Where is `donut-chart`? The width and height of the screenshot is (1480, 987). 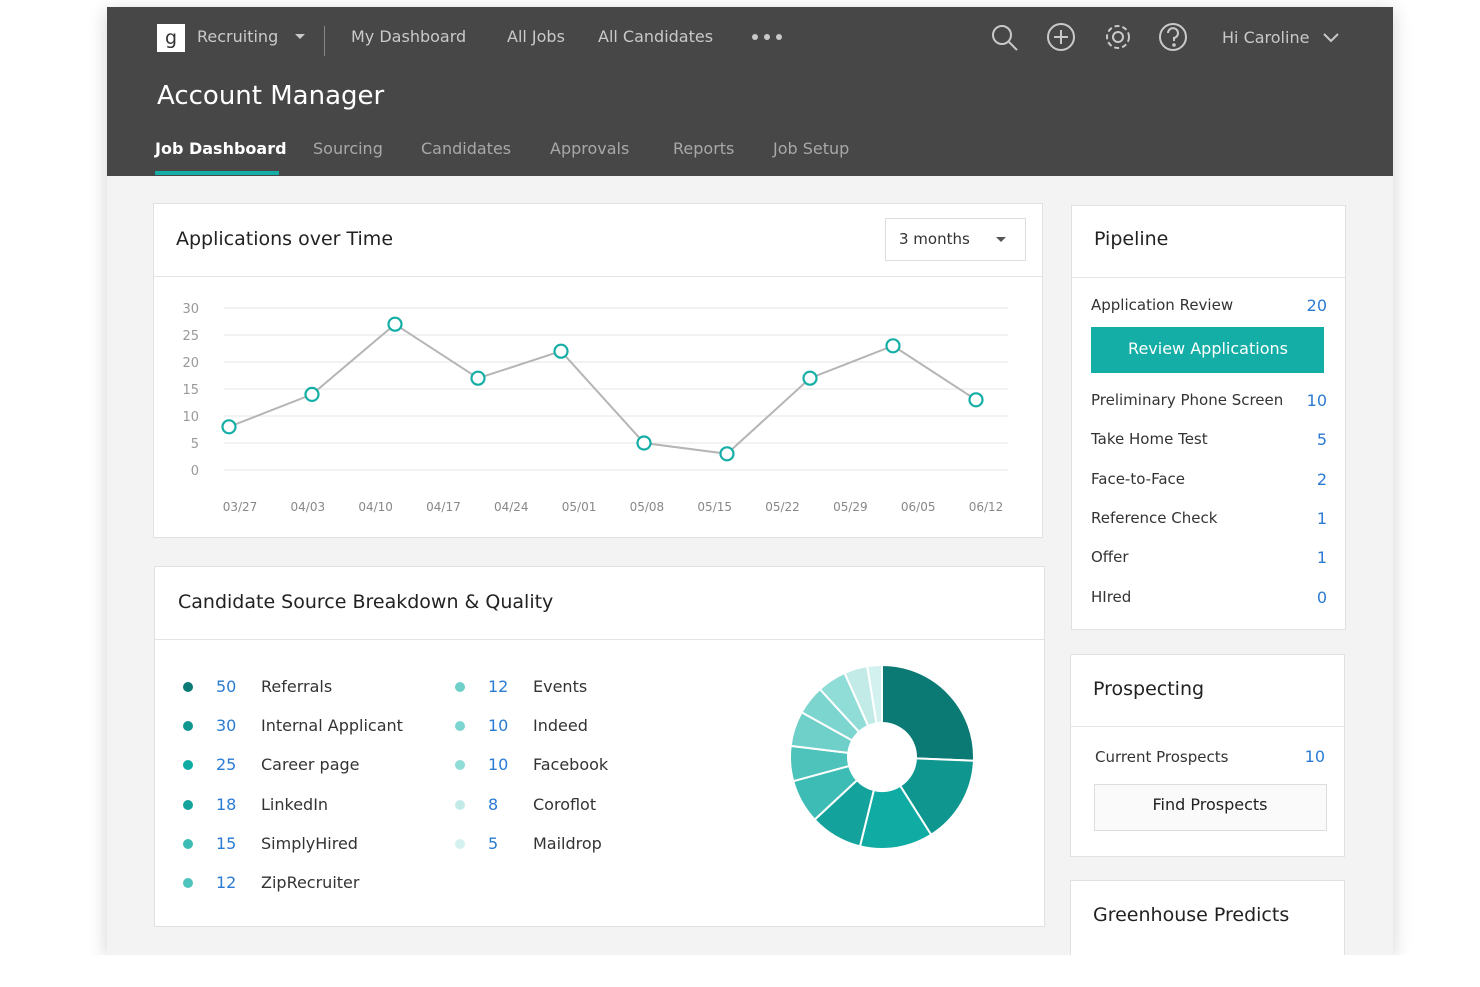
donut-chart is located at coordinates (882, 757).